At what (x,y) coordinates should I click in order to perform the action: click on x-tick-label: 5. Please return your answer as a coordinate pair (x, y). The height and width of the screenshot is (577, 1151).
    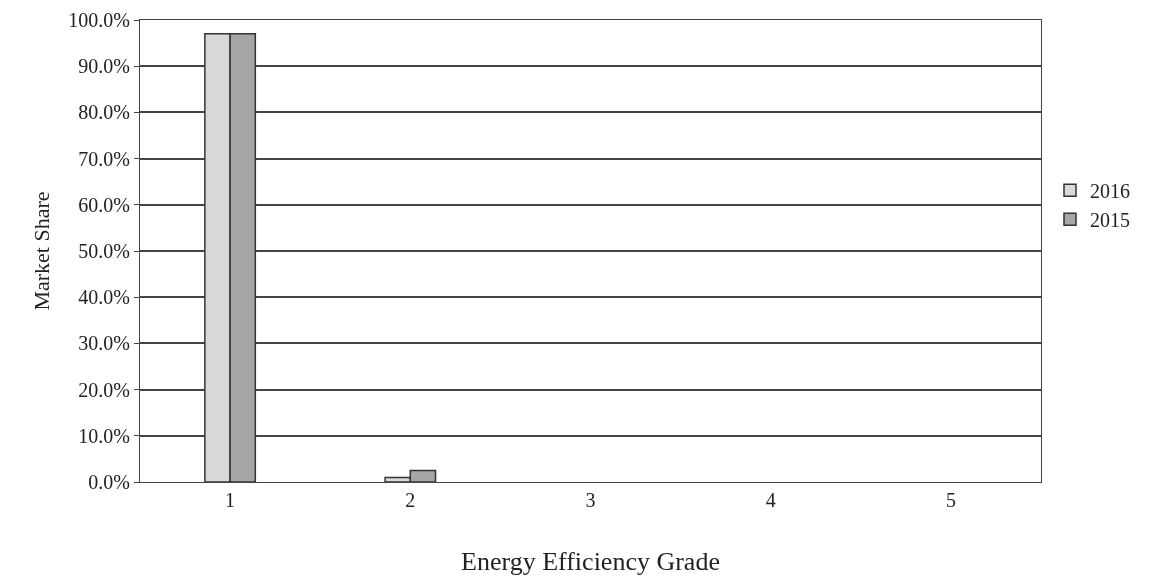
    Looking at the image, I should click on (950, 500).